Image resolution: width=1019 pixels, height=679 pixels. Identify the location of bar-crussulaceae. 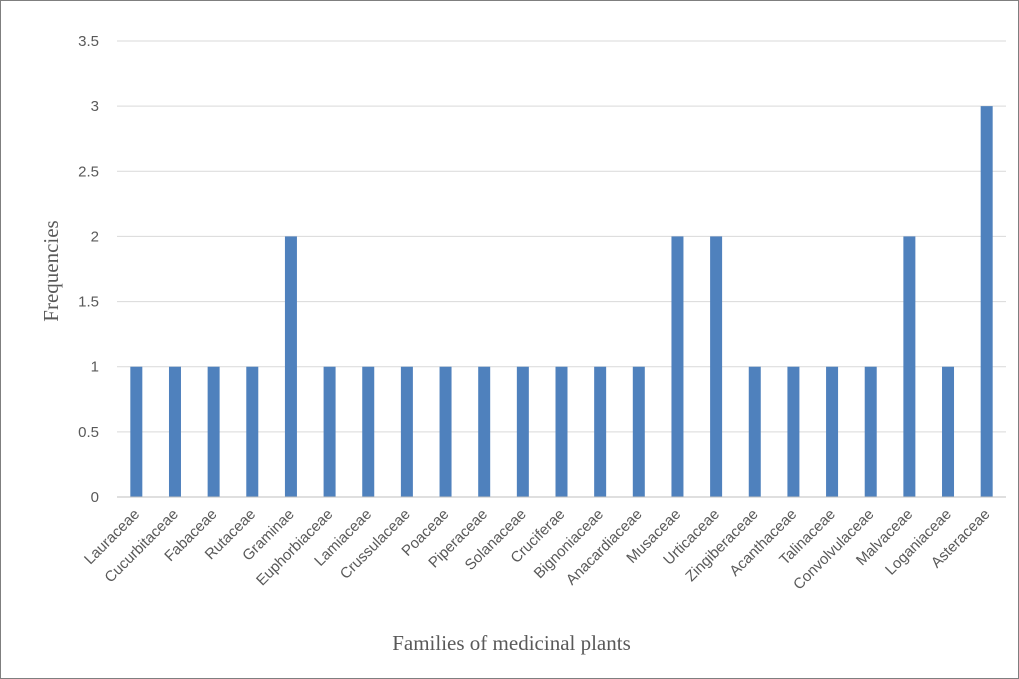
(406, 431).